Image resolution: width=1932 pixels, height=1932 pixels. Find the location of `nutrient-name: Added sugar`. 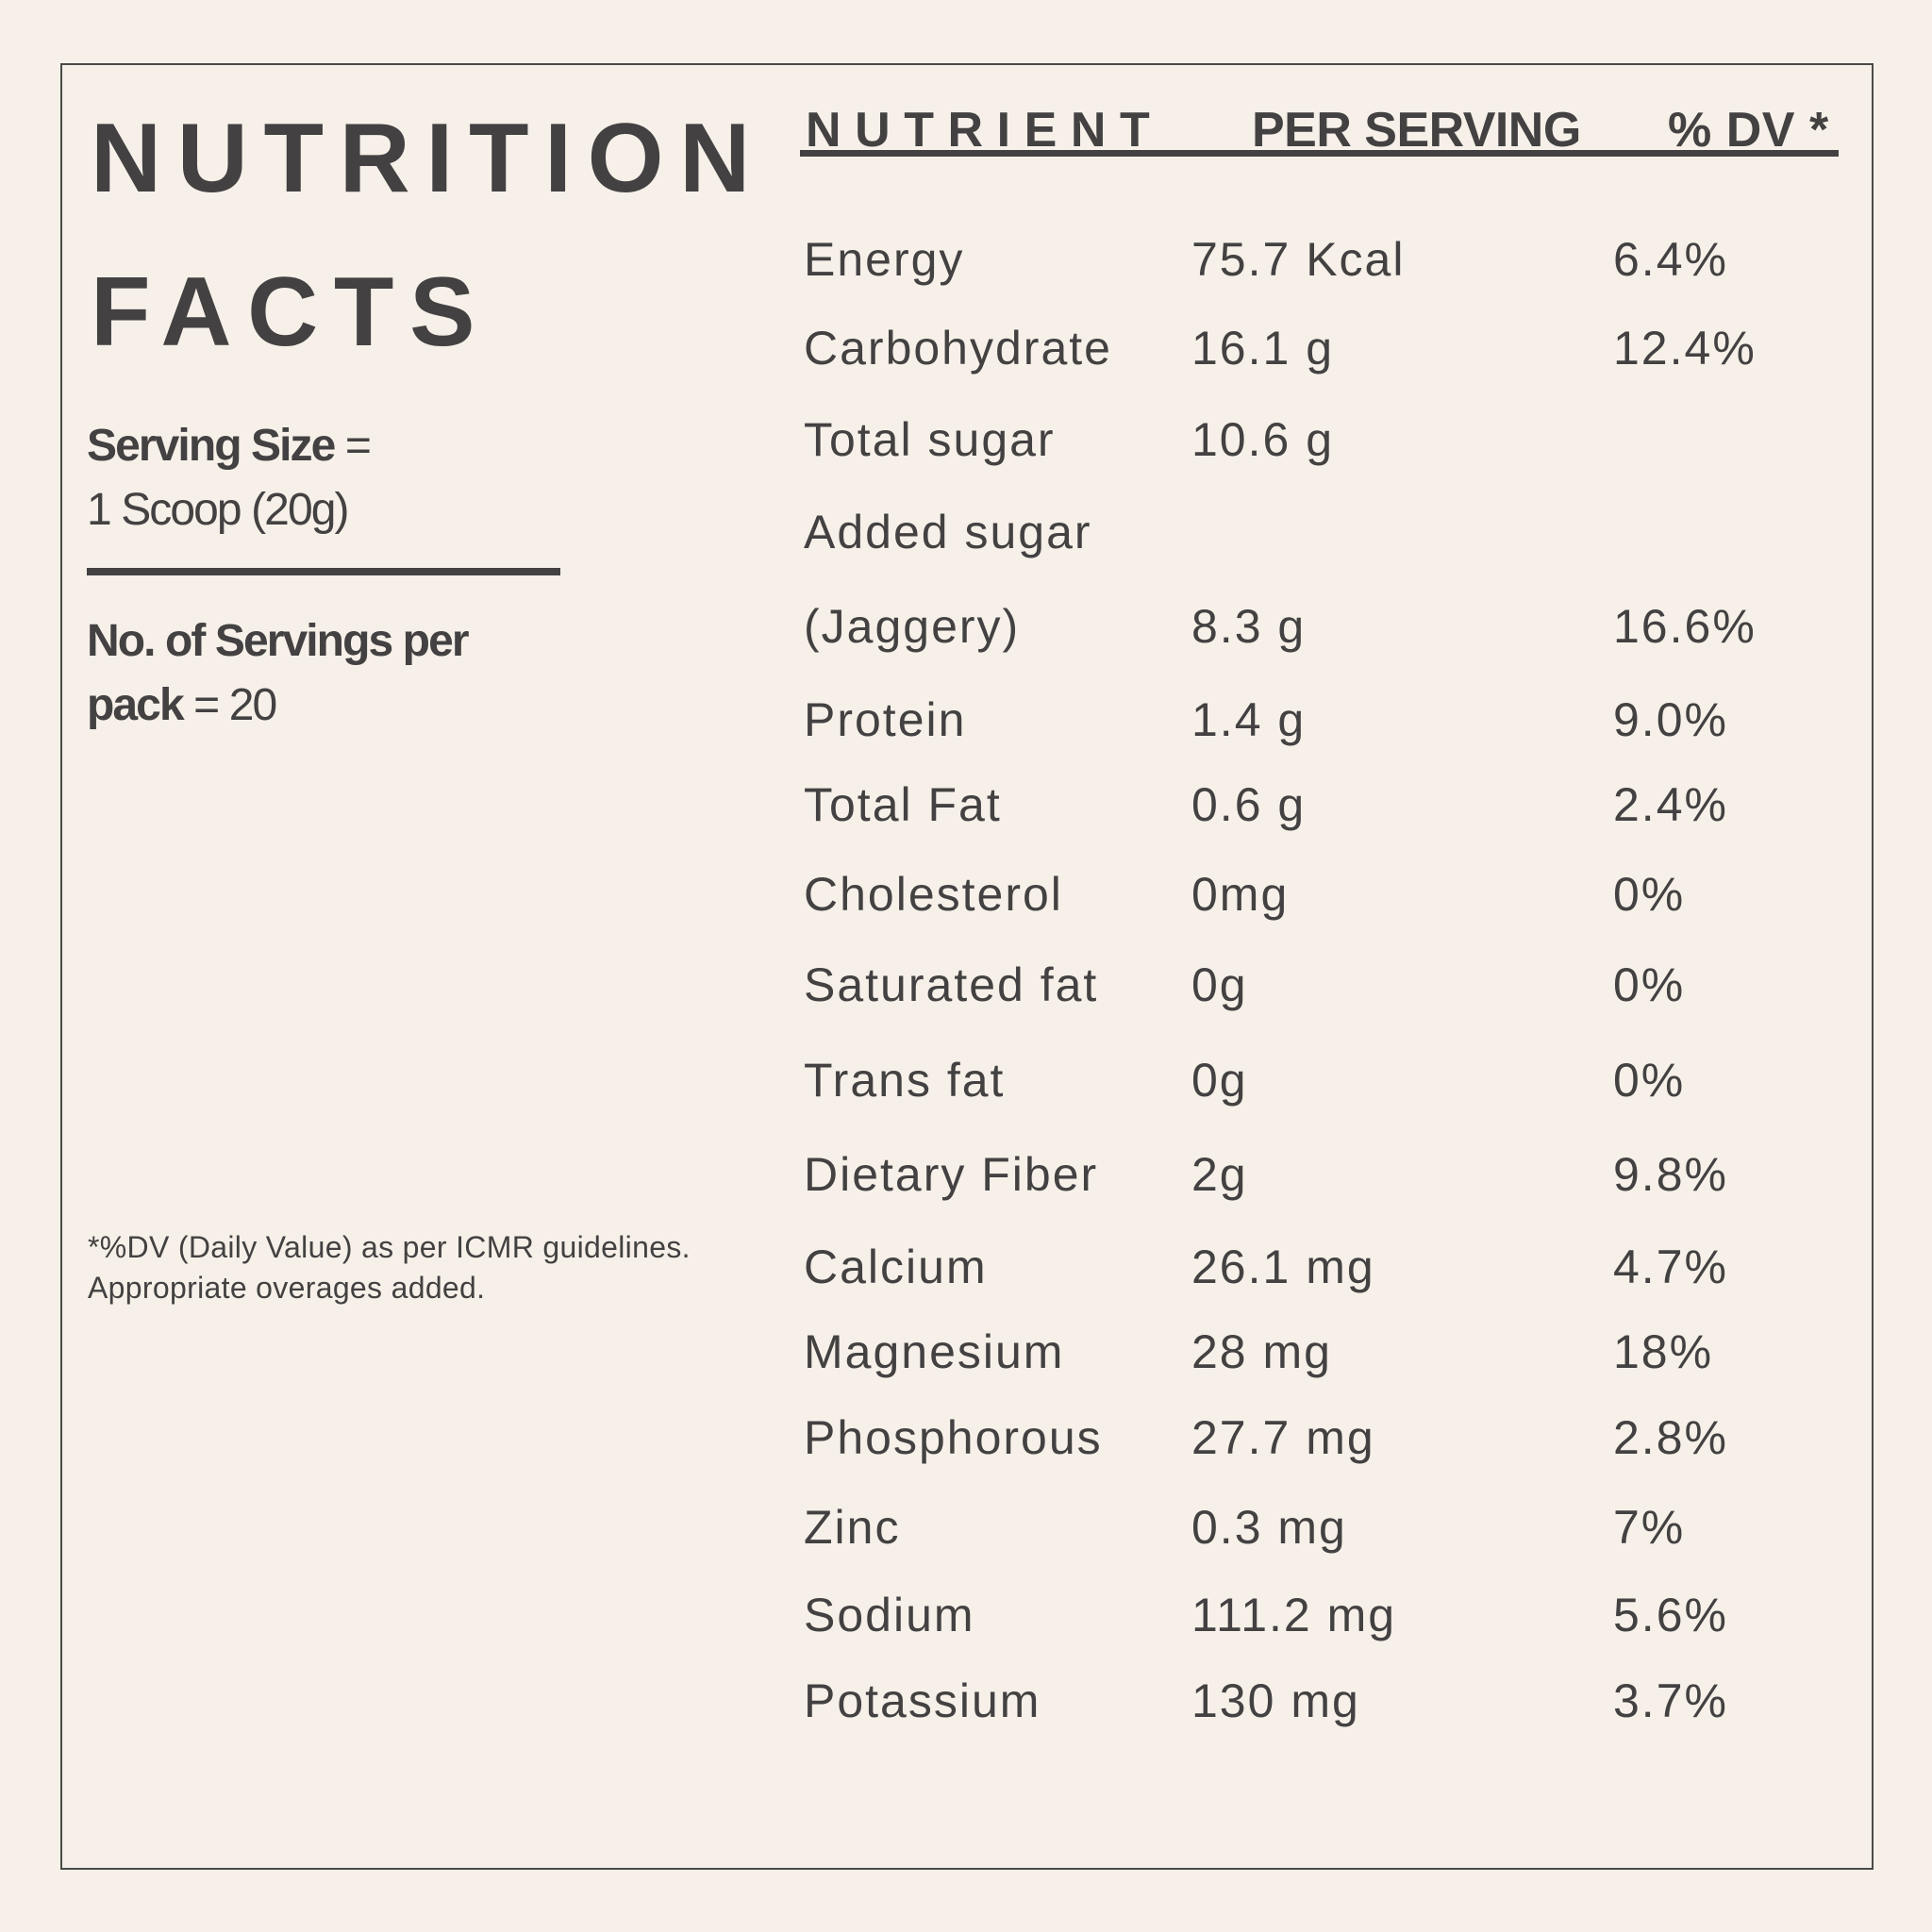

nutrient-name: Added sugar is located at coordinates (948, 532).